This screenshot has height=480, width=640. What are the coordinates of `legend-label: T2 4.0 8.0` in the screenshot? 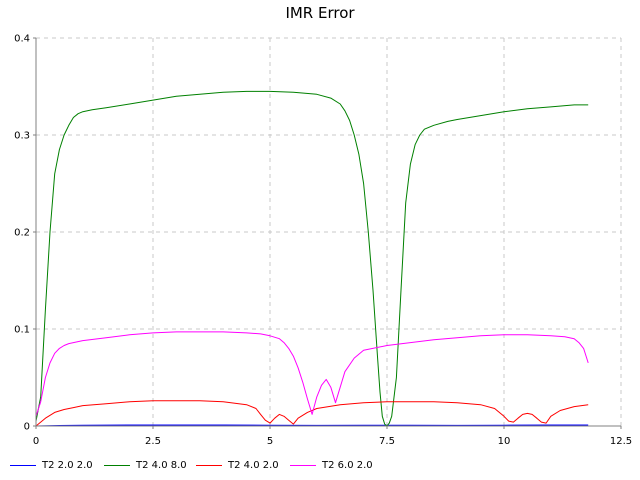 It's located at (161, 465).